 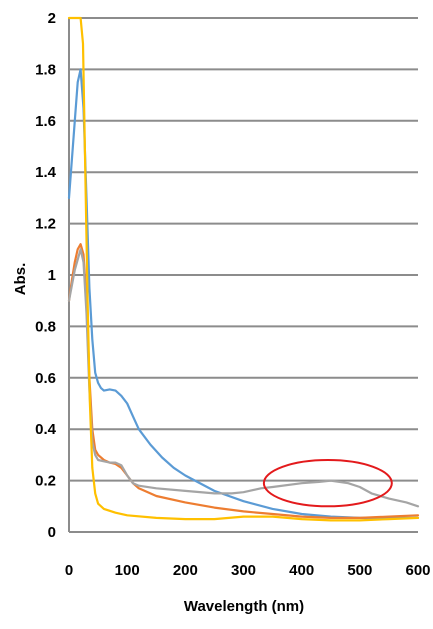 I want to click on x-tick-label: 0, so click(x=69, y=570).